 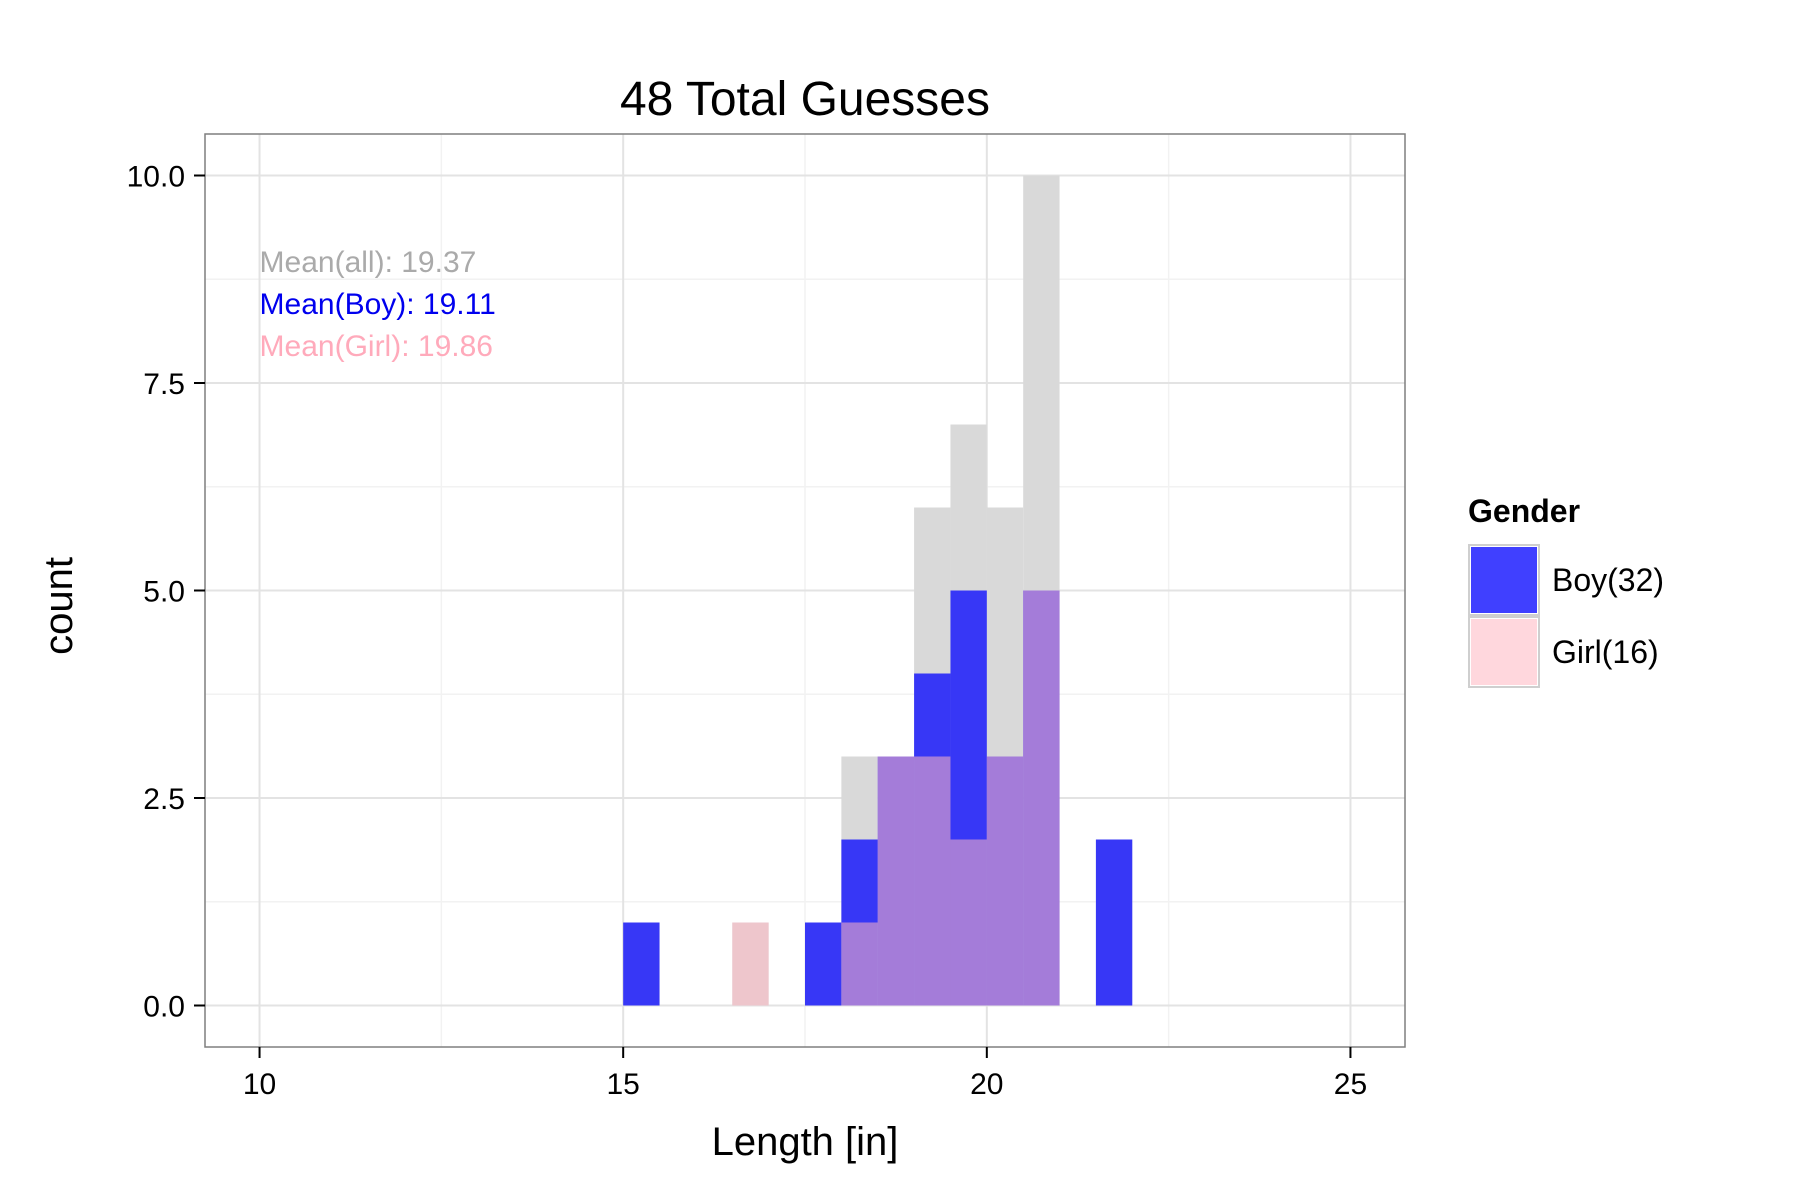 I want to click on y-axis-title: count, so click(x=59, y=606).